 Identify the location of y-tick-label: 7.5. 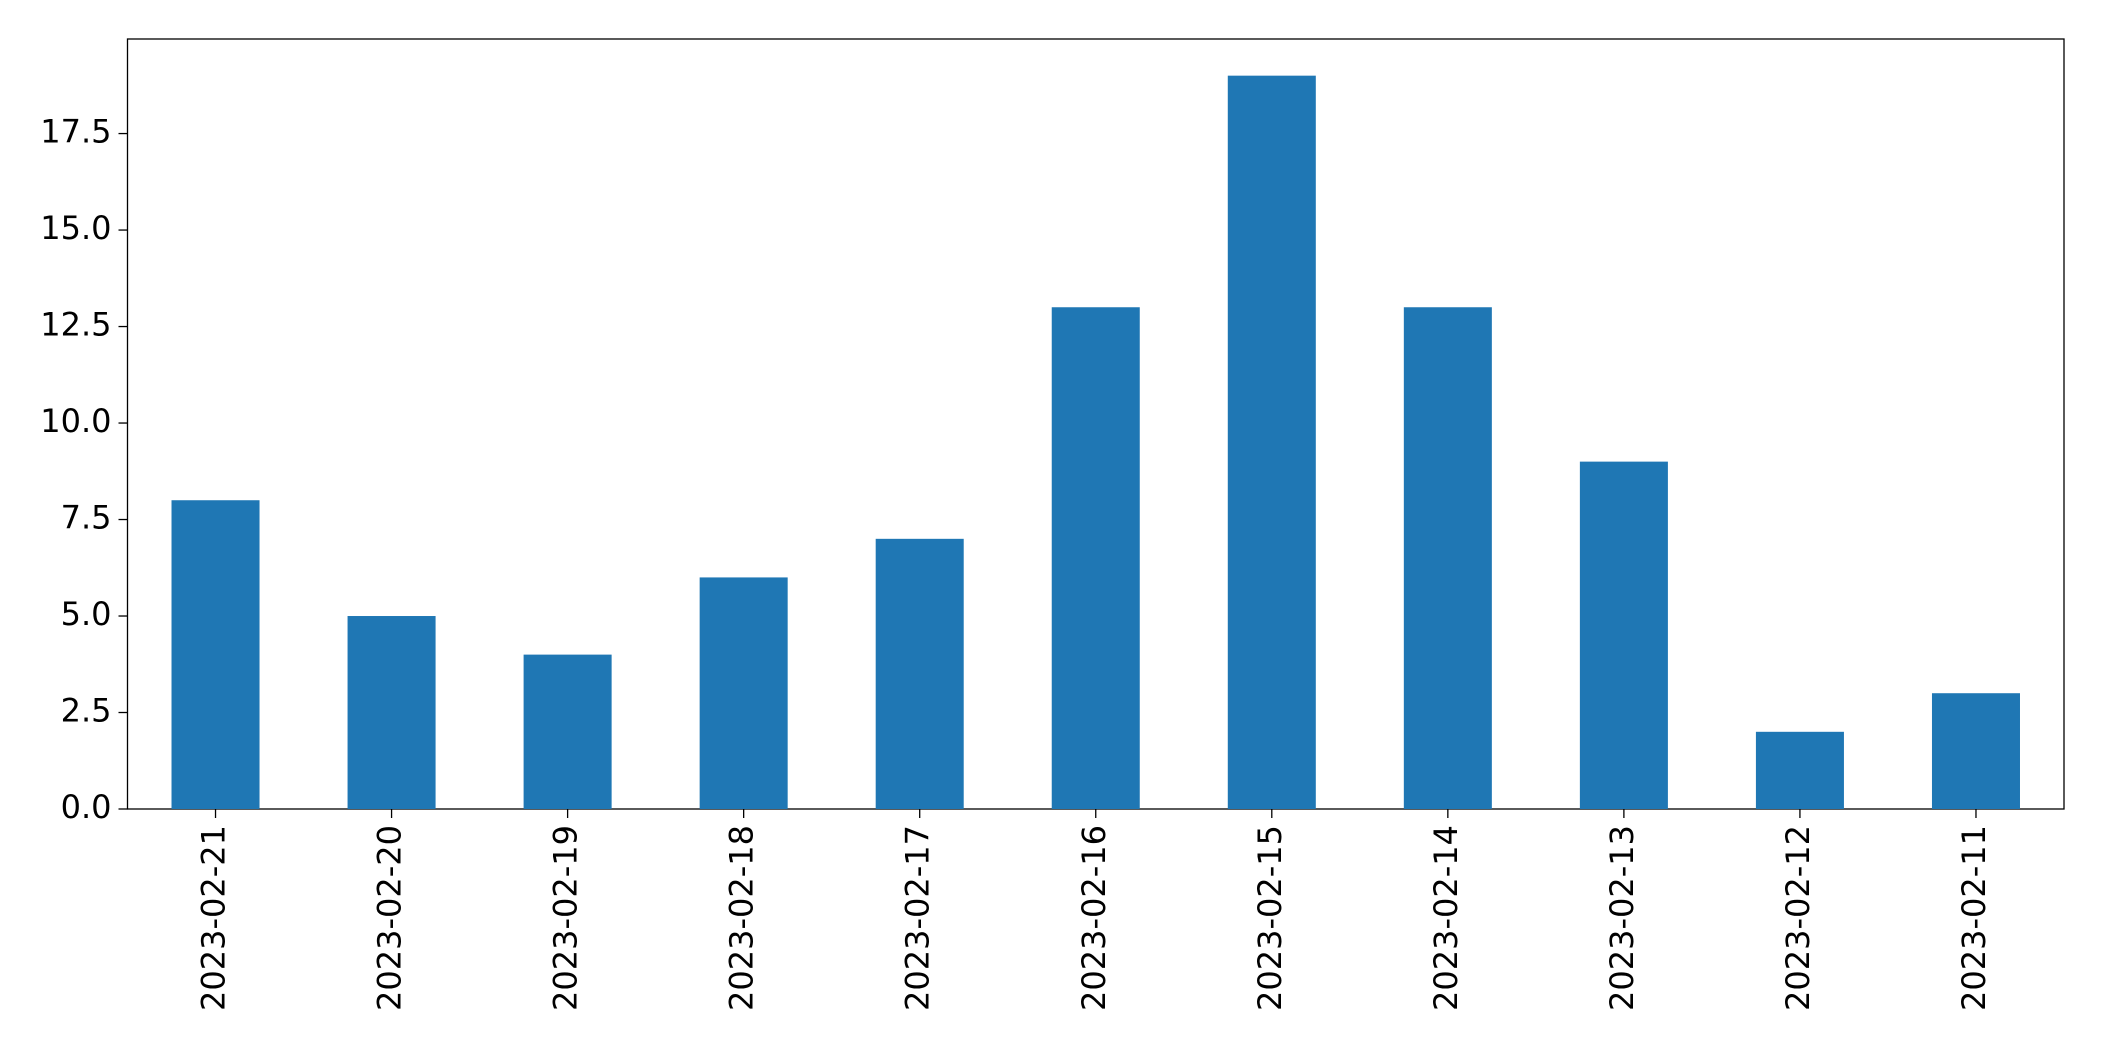
(86, 518).